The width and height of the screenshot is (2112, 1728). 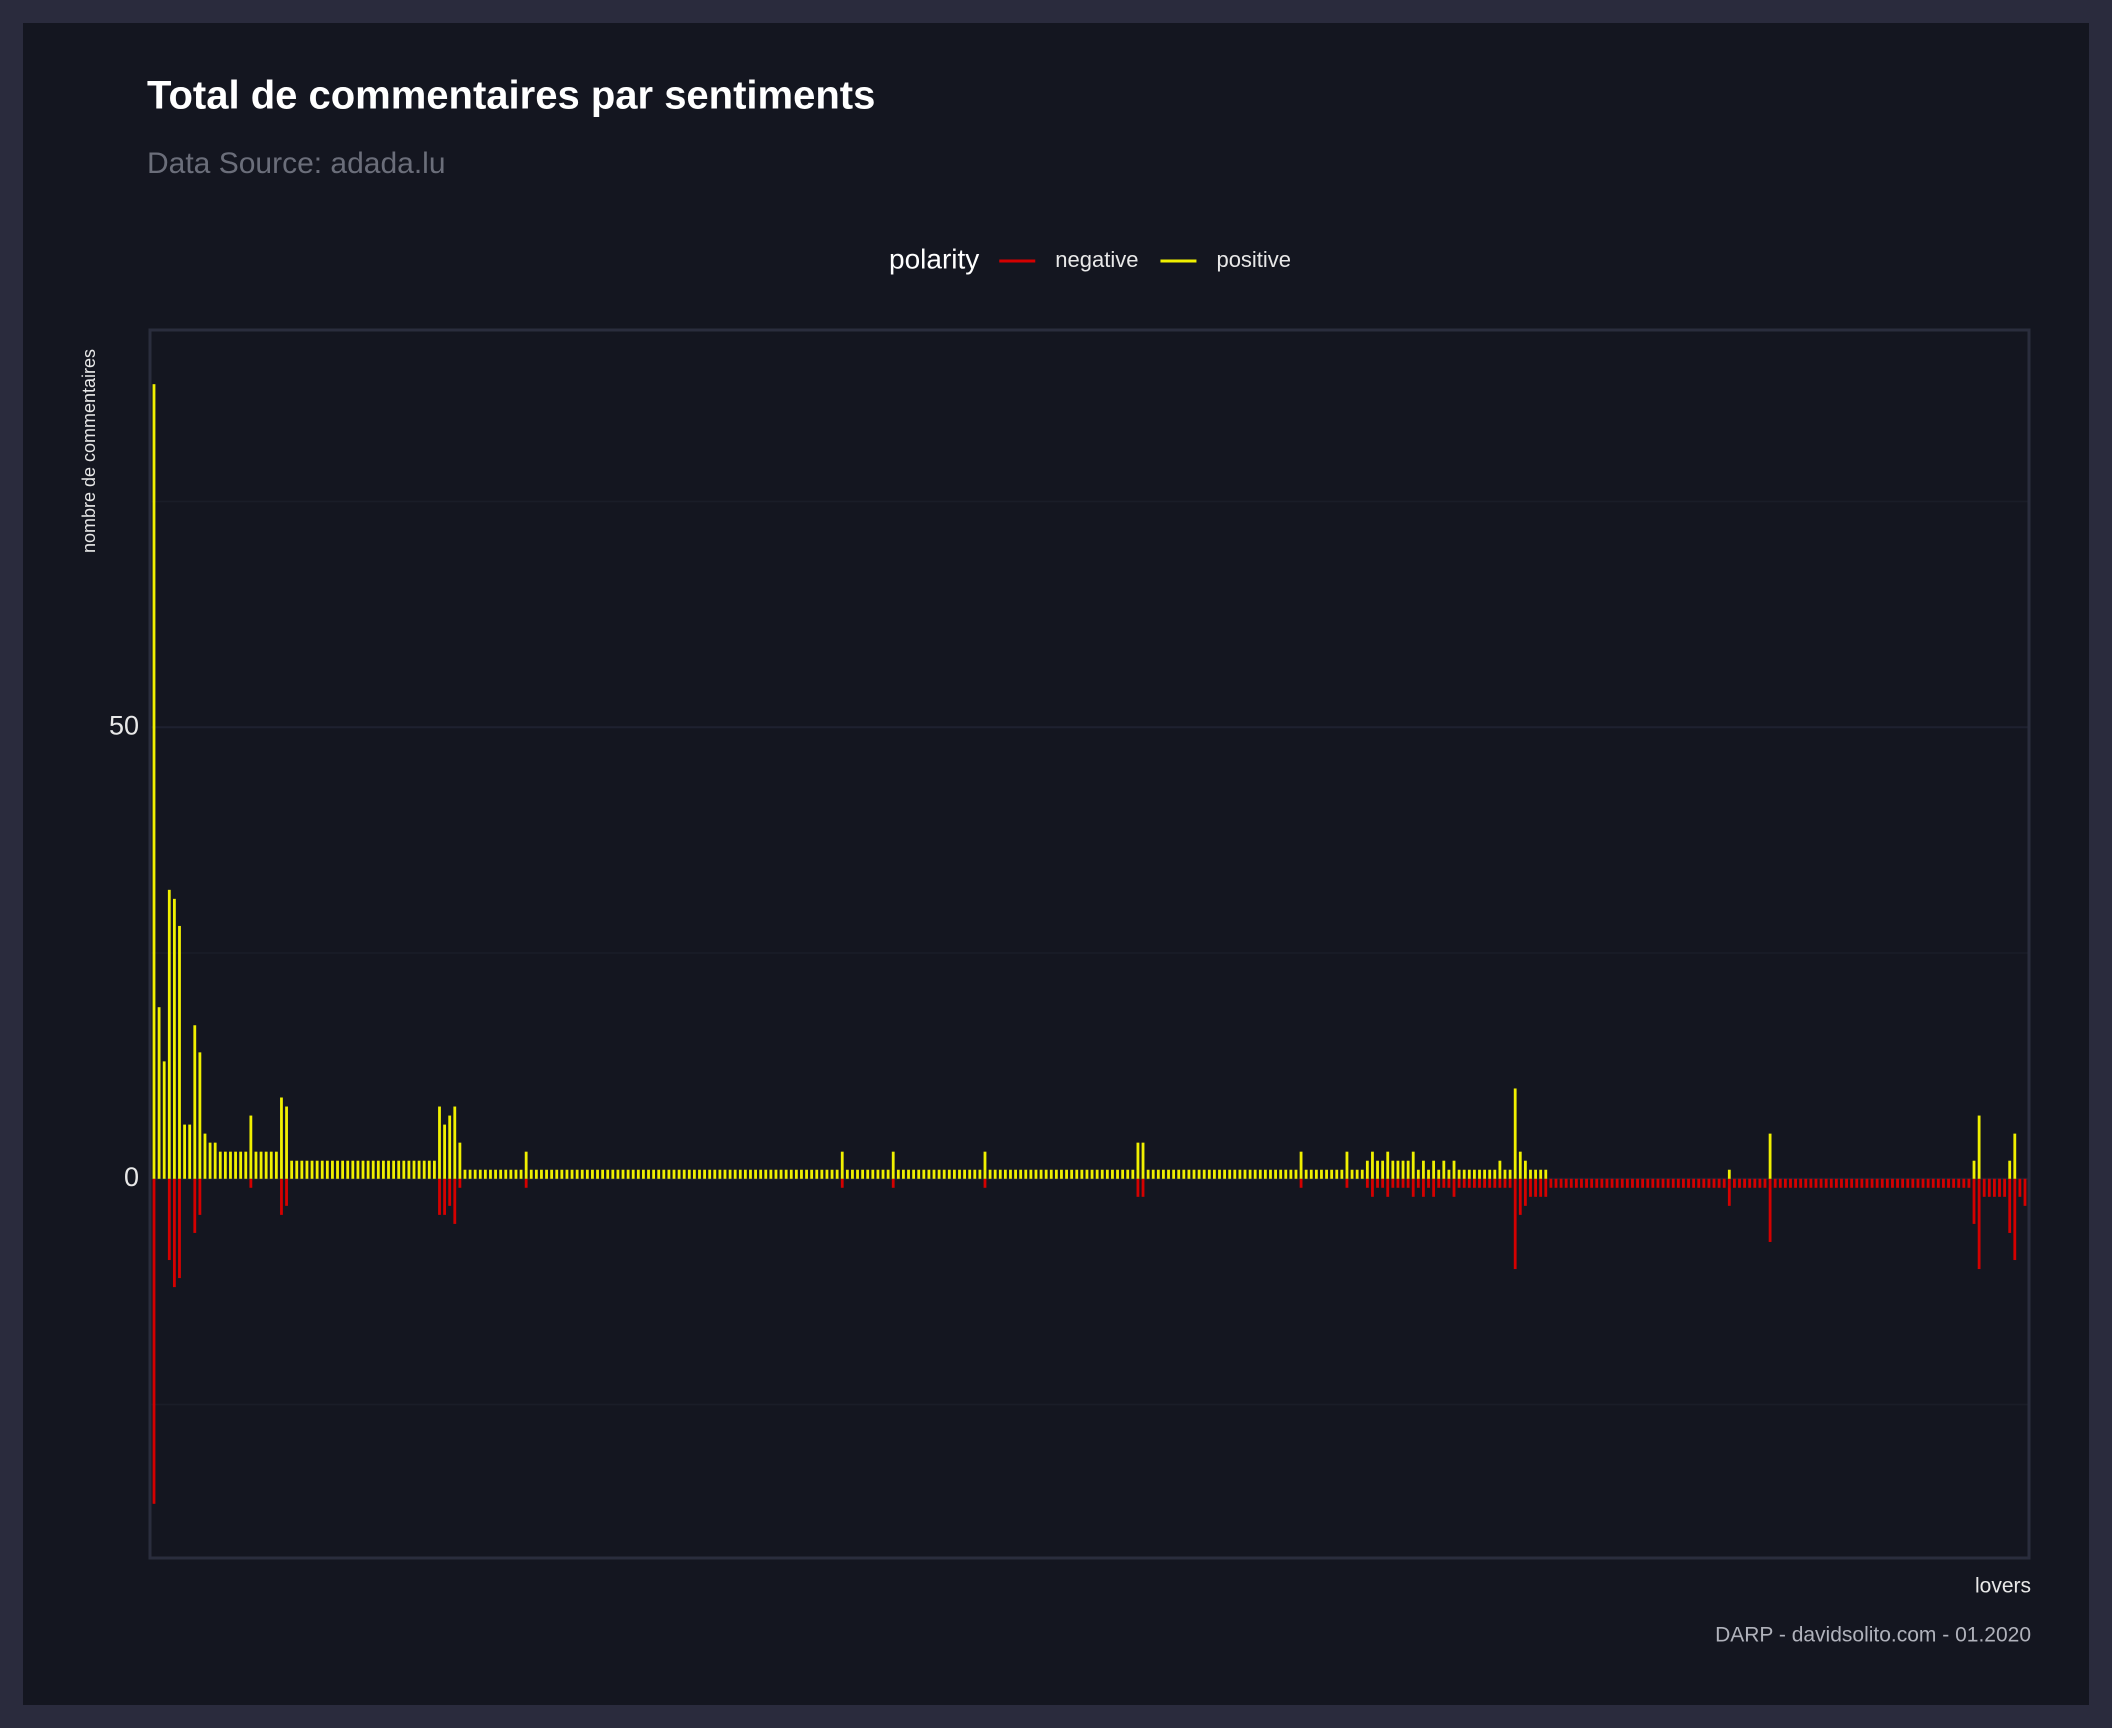 I want to click on legend-label: negative, so click(x=1096, y=259).